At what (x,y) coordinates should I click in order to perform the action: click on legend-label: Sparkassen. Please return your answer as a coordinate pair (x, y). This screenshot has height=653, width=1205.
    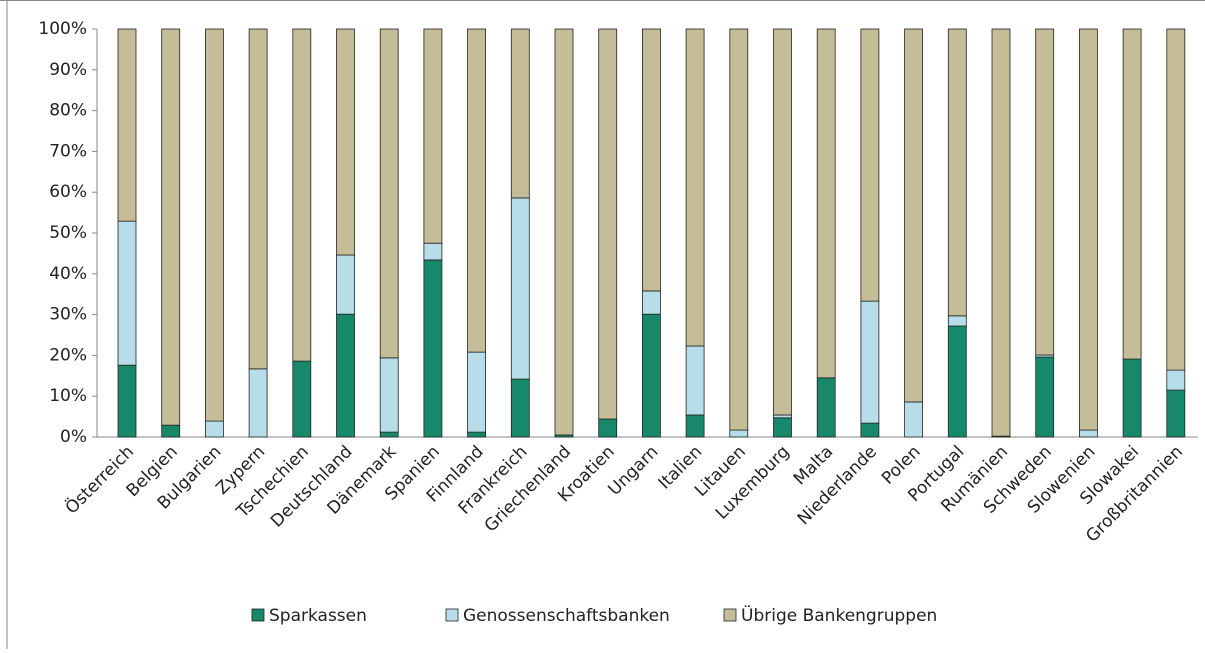
    Looking at the image, I should click on (318, 616).